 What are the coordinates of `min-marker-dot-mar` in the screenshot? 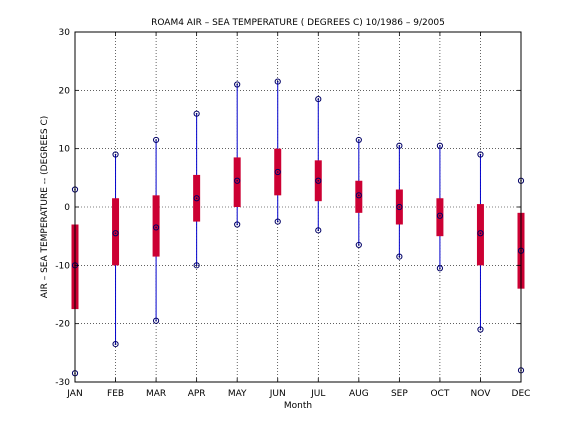 It's located at (156, 320).